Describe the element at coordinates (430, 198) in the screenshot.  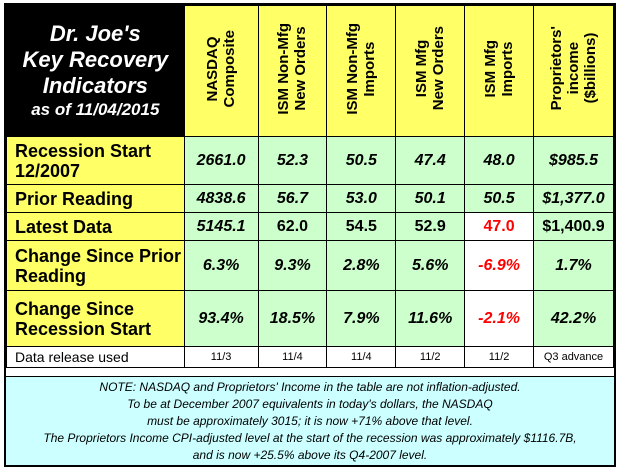
I see `table-cell: 50.1` at that location.